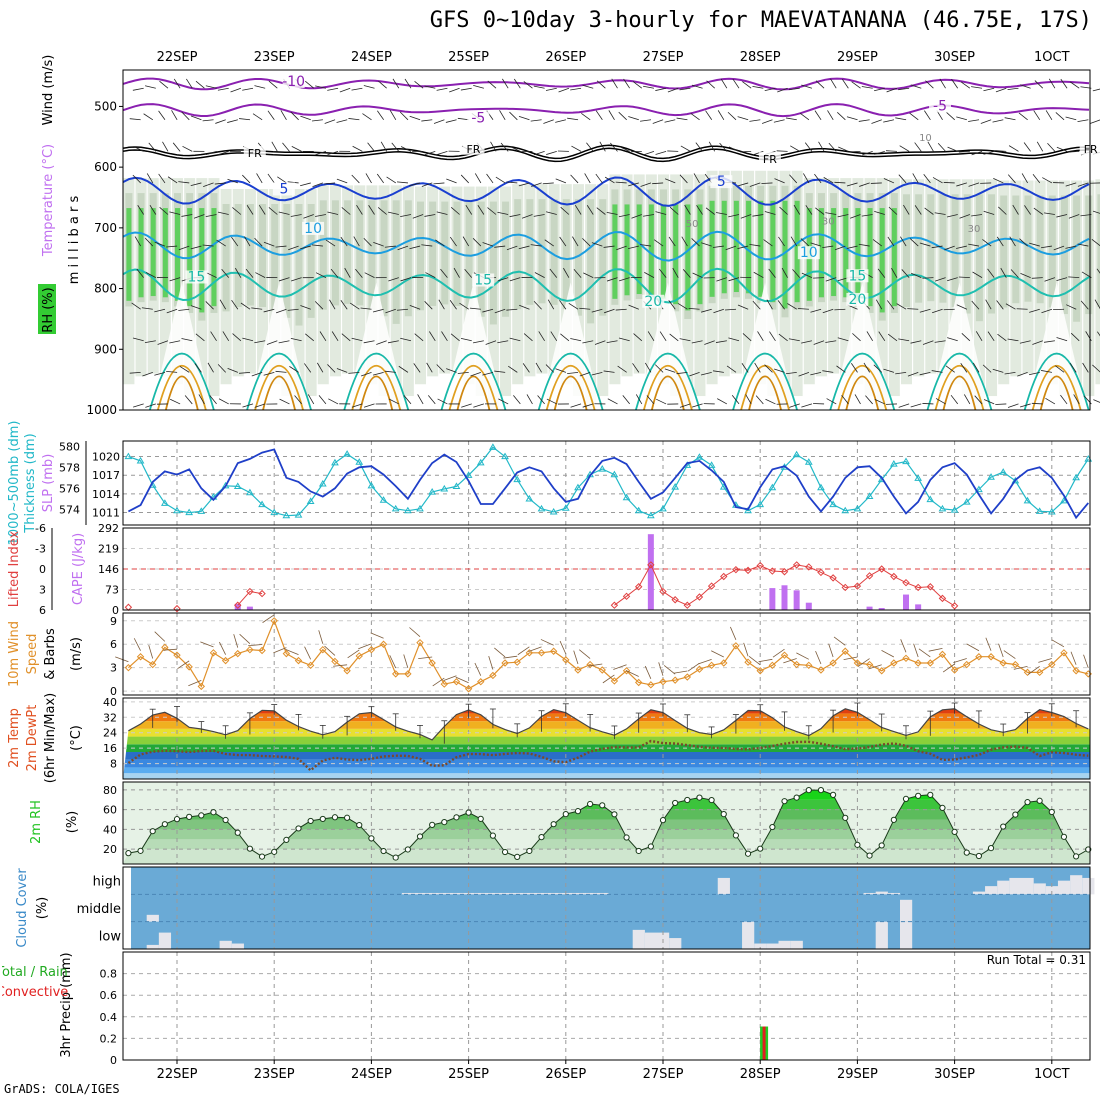 Image resolution: width=1100 pixels, height=1100 pixels. What do you see at coordinates (110, 748) in the screenshot?
I see `temp-tick-label: 16` at bounding box center [110, 748].